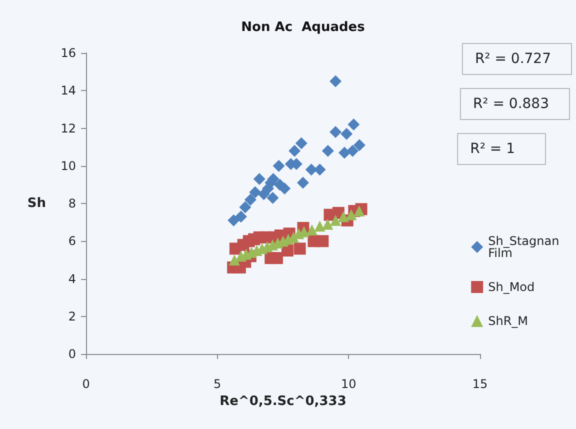 This screenshot has height=429, width=576. I want to click on x-tick-label: 0, so click(86, 384).